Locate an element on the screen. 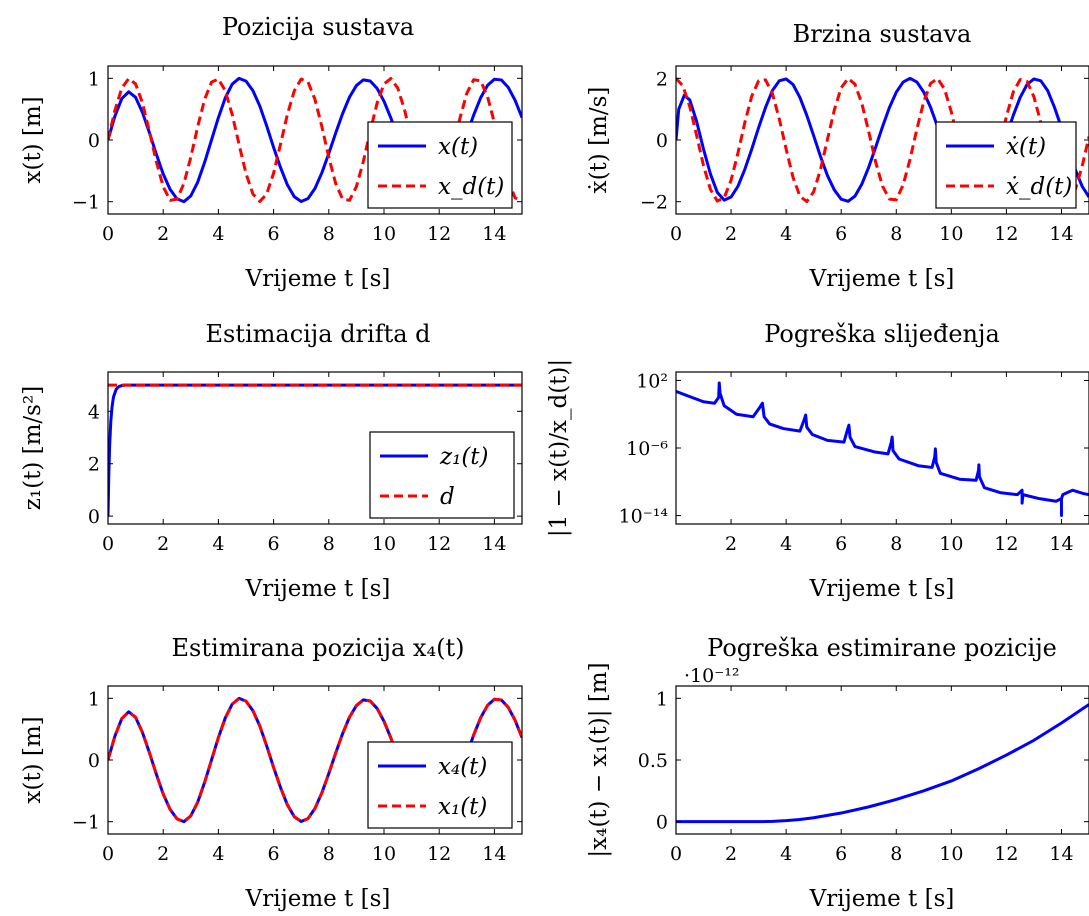 Image resolution: width=1089 pixels, height=916 pixels. subplot-title: Pogreška estimirane pozicije is located at coordinates (882, 648).